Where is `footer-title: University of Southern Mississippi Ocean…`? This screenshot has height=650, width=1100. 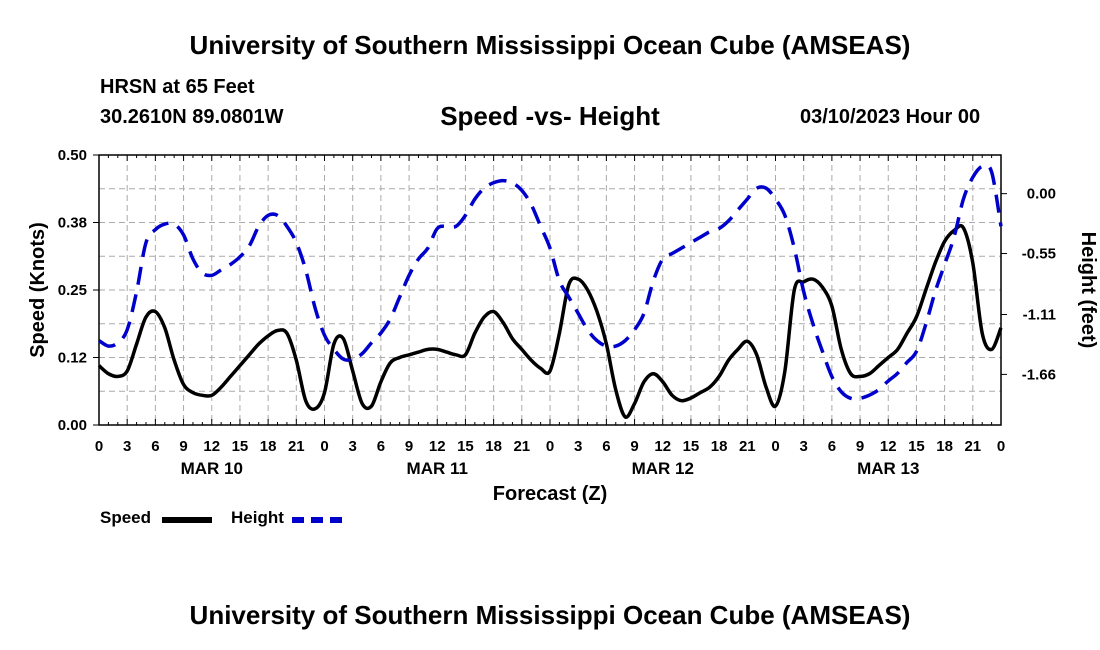
footer-title: University of Southern Mississippi Ocean… is located at coordinates (550, 615).